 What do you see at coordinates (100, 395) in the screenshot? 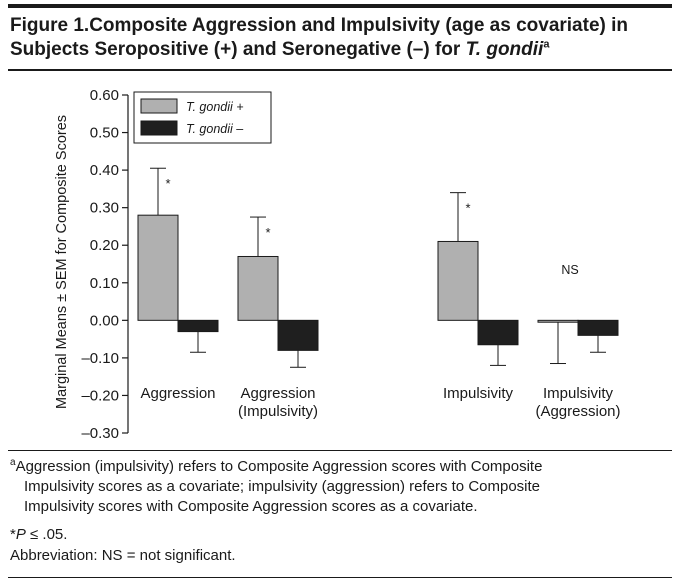
I see `y-tick-label: –0.20` at bounding box center [100, 395].